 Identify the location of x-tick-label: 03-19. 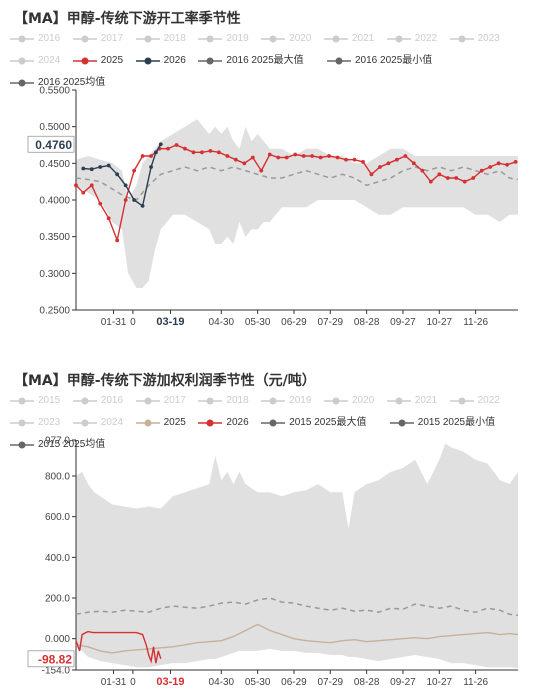
(170, 322).